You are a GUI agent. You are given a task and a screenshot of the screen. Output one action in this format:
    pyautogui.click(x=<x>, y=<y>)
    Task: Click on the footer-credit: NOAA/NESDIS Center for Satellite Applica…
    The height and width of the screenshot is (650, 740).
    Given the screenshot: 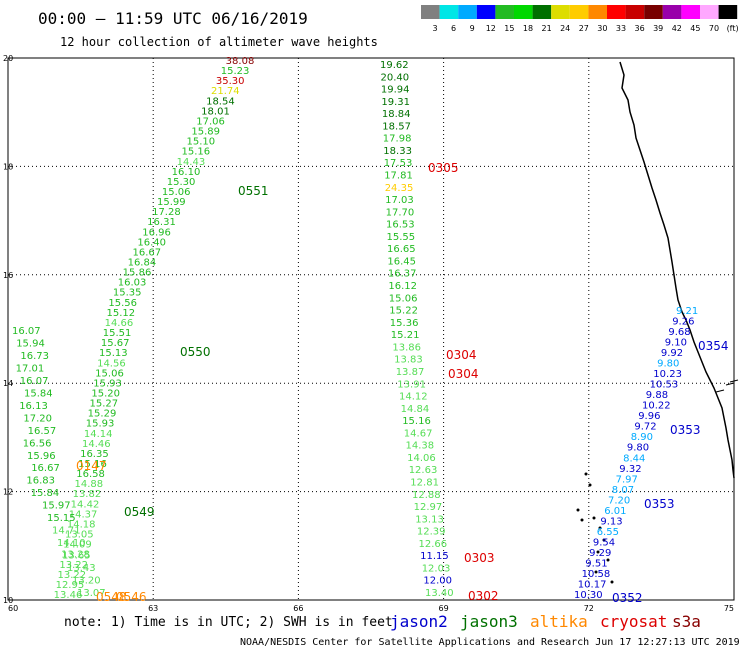 What is the action you would take?
    pyautogui.click(x=490, y=642)
    